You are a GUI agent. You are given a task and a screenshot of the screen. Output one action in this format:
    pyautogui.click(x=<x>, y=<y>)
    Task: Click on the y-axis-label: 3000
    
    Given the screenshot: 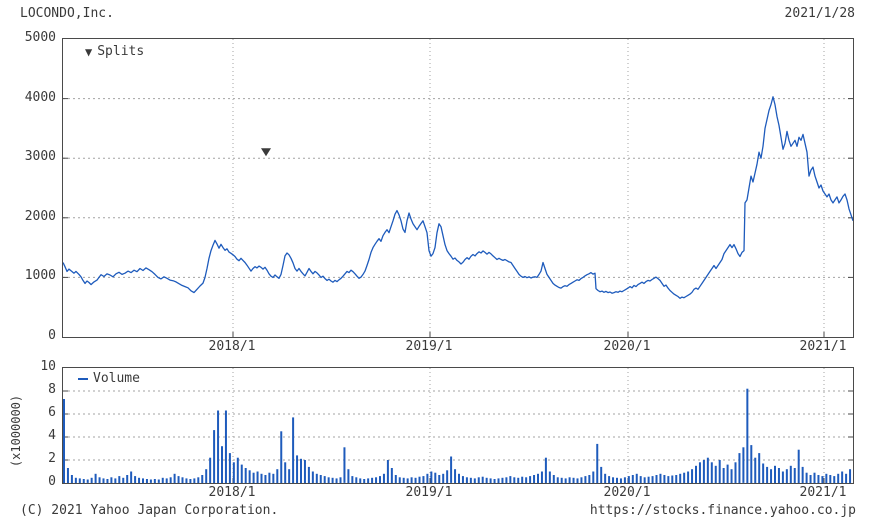 What is the action you would take?
    pyautogui.click(x=40, y=156)
    